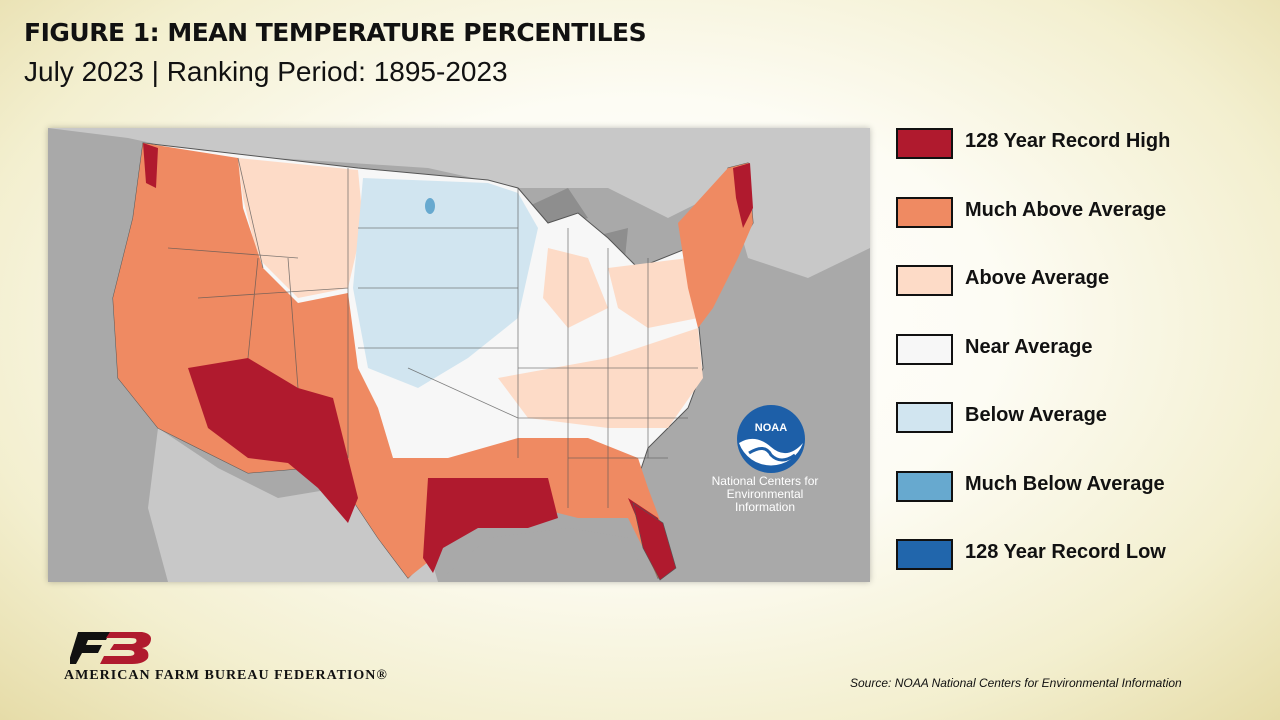  I want to click on florida-peninsula, so click(654, 541).